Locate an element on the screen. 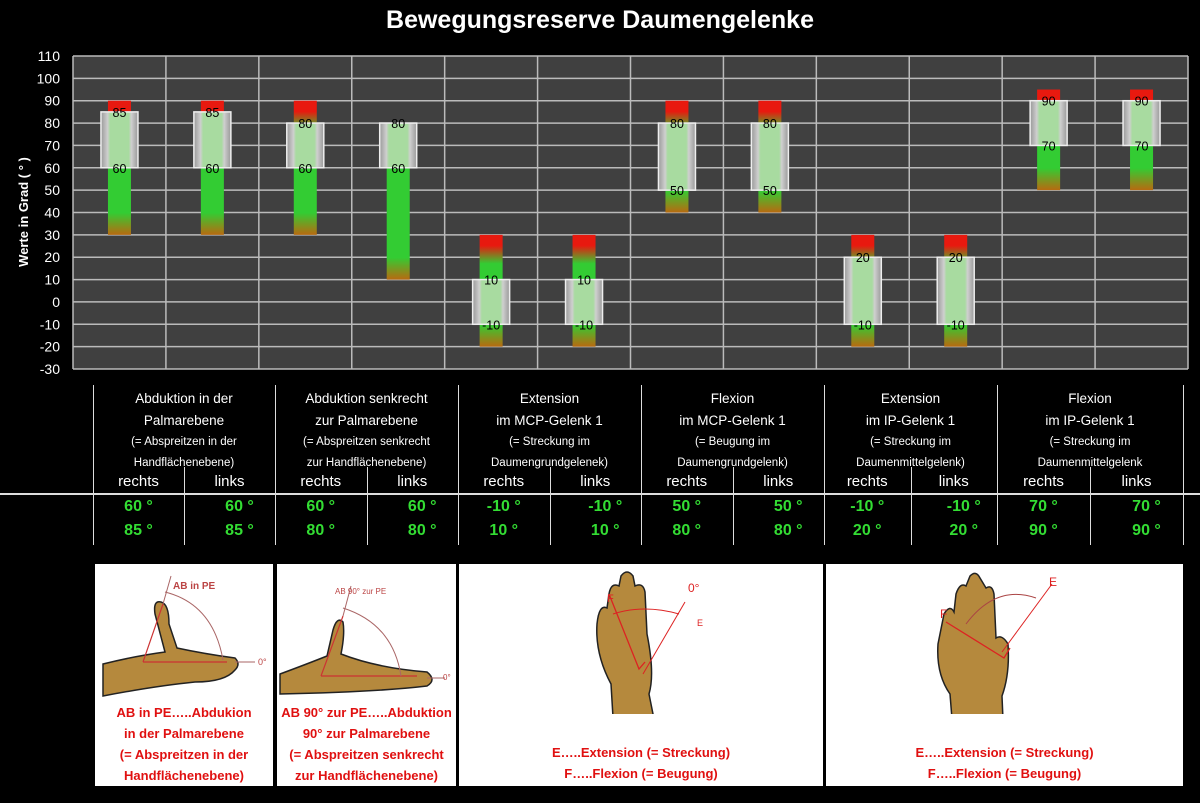 The width and height of the screenshot is (1200, 803). chart-title: Bewegungsreserve Daumengelenke is located at coordinates (600, 20).